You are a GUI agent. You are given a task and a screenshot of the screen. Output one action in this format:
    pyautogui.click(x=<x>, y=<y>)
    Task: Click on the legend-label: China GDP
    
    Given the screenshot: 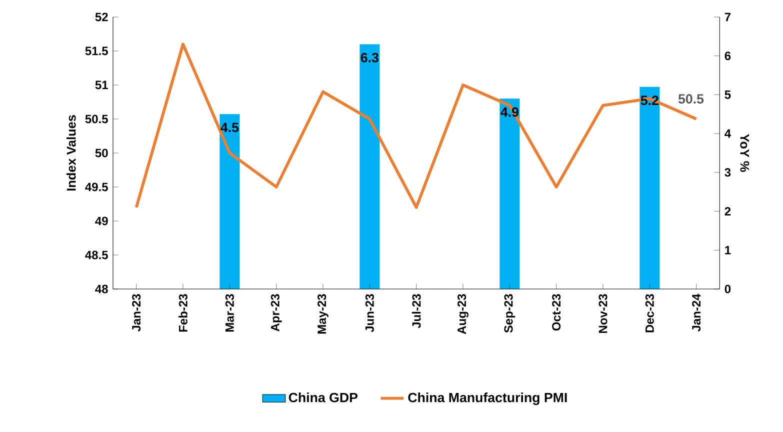 What is the action you would take?
    pyautogui.click(x=323, y=397)
    